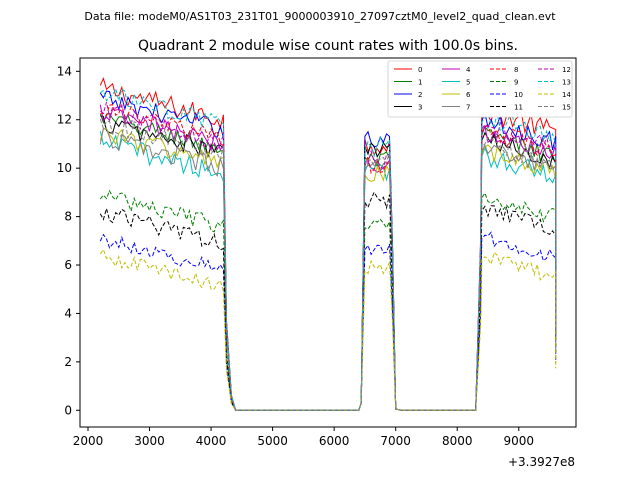 The image size is (640, 480). I want to click on legend-label: 11, so click(518, 108).